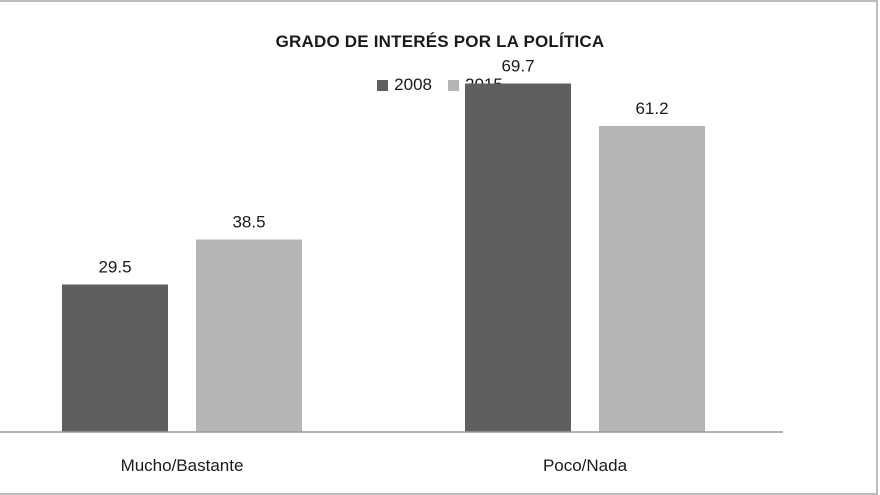 Image resolution: width=880 pixels, height=495 pixels. I want to click on bar-mucho-bastante-2008, so click(115, 358).